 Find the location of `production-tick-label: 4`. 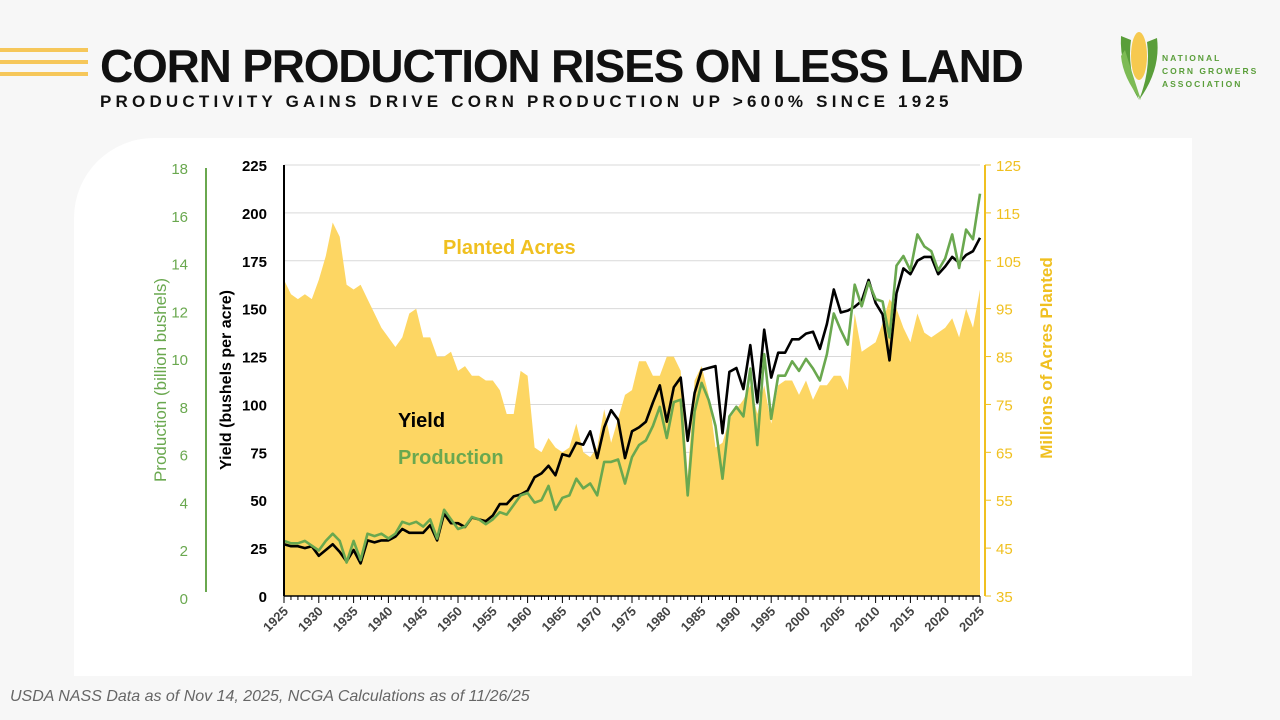

production-tick-label: 4 is located at coordinates (184, 503).